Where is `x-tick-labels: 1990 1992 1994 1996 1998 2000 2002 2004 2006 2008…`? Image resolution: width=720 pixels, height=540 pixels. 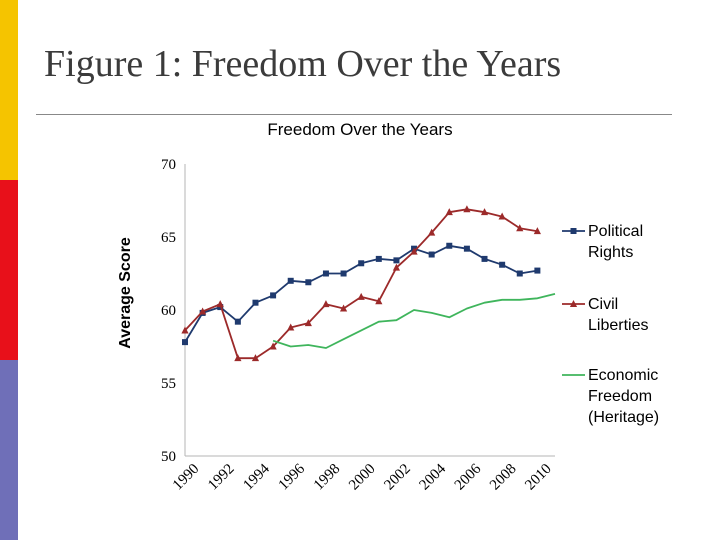 x-tick-labels: 1990 1992 1994 1996 1998 2000 2002 2004 2006 2008… is located at coordinates (362, 477).